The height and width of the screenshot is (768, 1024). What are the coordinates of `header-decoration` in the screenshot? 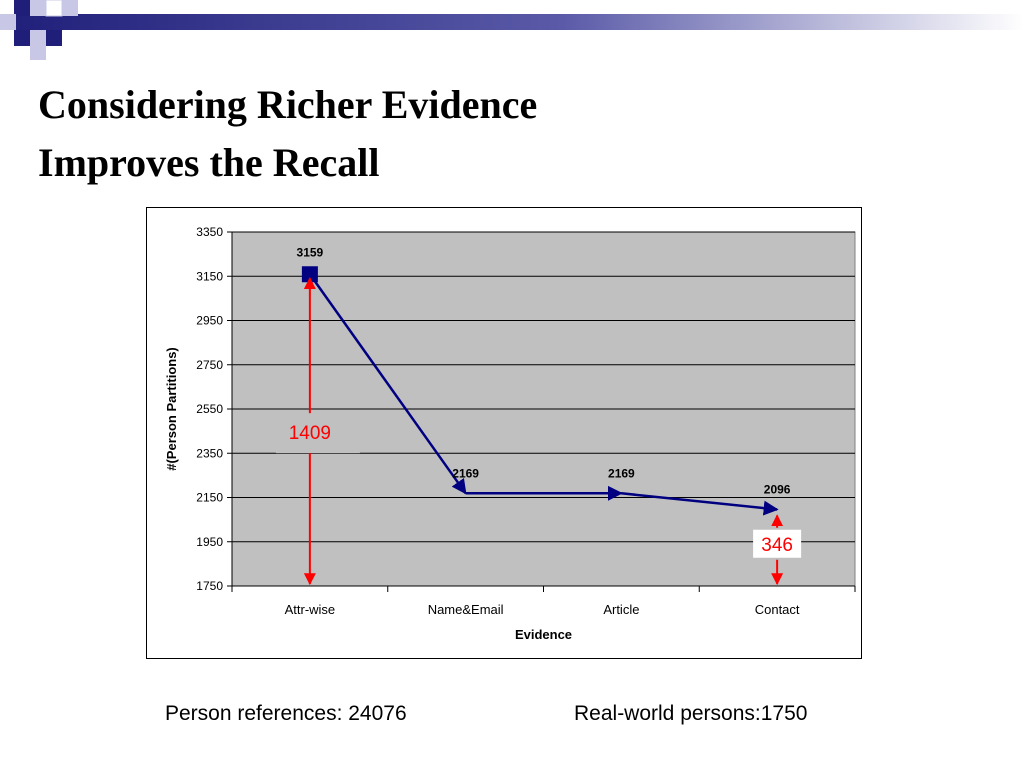 It's located at (512, 30).